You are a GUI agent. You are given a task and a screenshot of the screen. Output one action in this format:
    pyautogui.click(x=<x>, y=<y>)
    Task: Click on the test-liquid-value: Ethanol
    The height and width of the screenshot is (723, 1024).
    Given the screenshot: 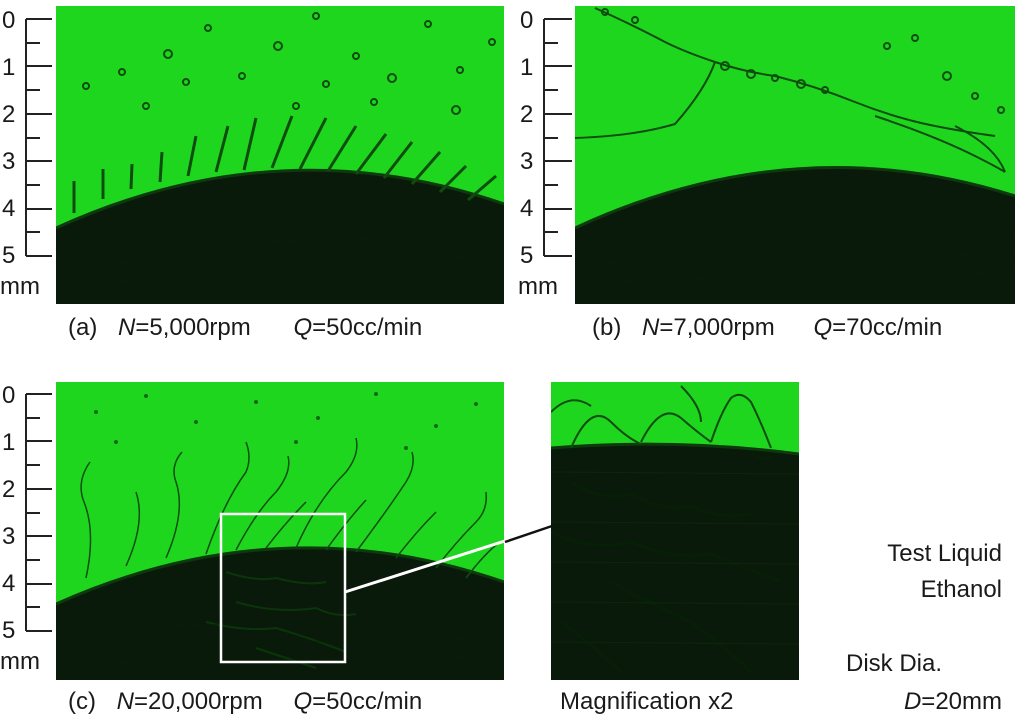 What is the action you would take?
    pyautogui.click(x=961, y=589)
    